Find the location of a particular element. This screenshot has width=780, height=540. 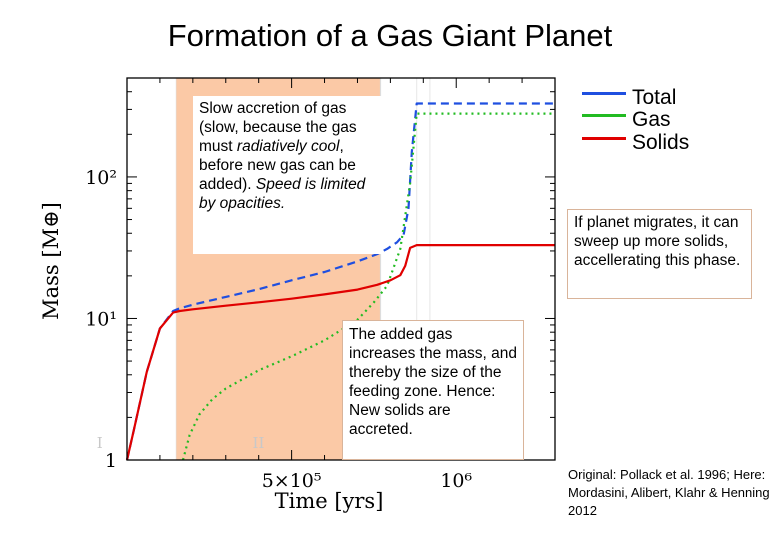

page-title: Formation of a Gas Giant Planet is located at coordinates (390, 35).